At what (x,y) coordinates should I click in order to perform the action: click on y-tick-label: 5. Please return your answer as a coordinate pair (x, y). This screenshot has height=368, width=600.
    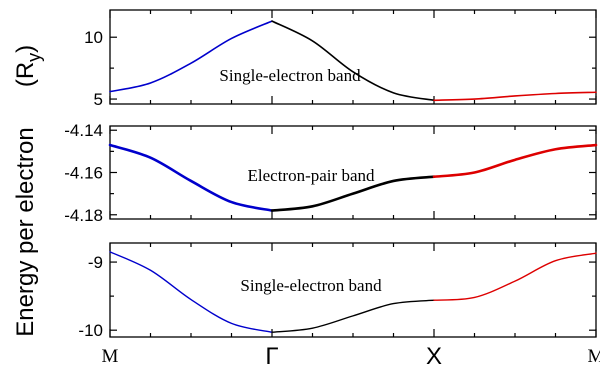
    Looking at the image, I should click on (98, 99).